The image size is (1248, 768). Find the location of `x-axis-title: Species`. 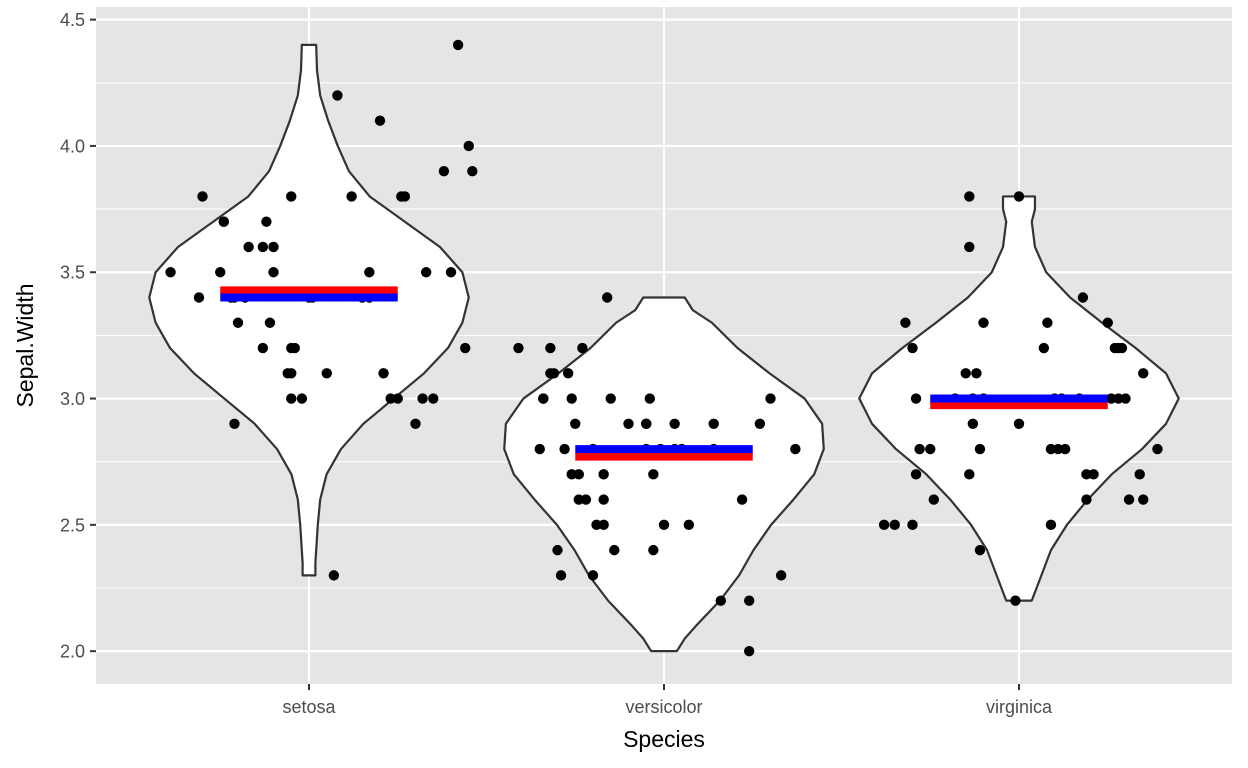

x-axis-title: Species is located at coordinates (664, 739).